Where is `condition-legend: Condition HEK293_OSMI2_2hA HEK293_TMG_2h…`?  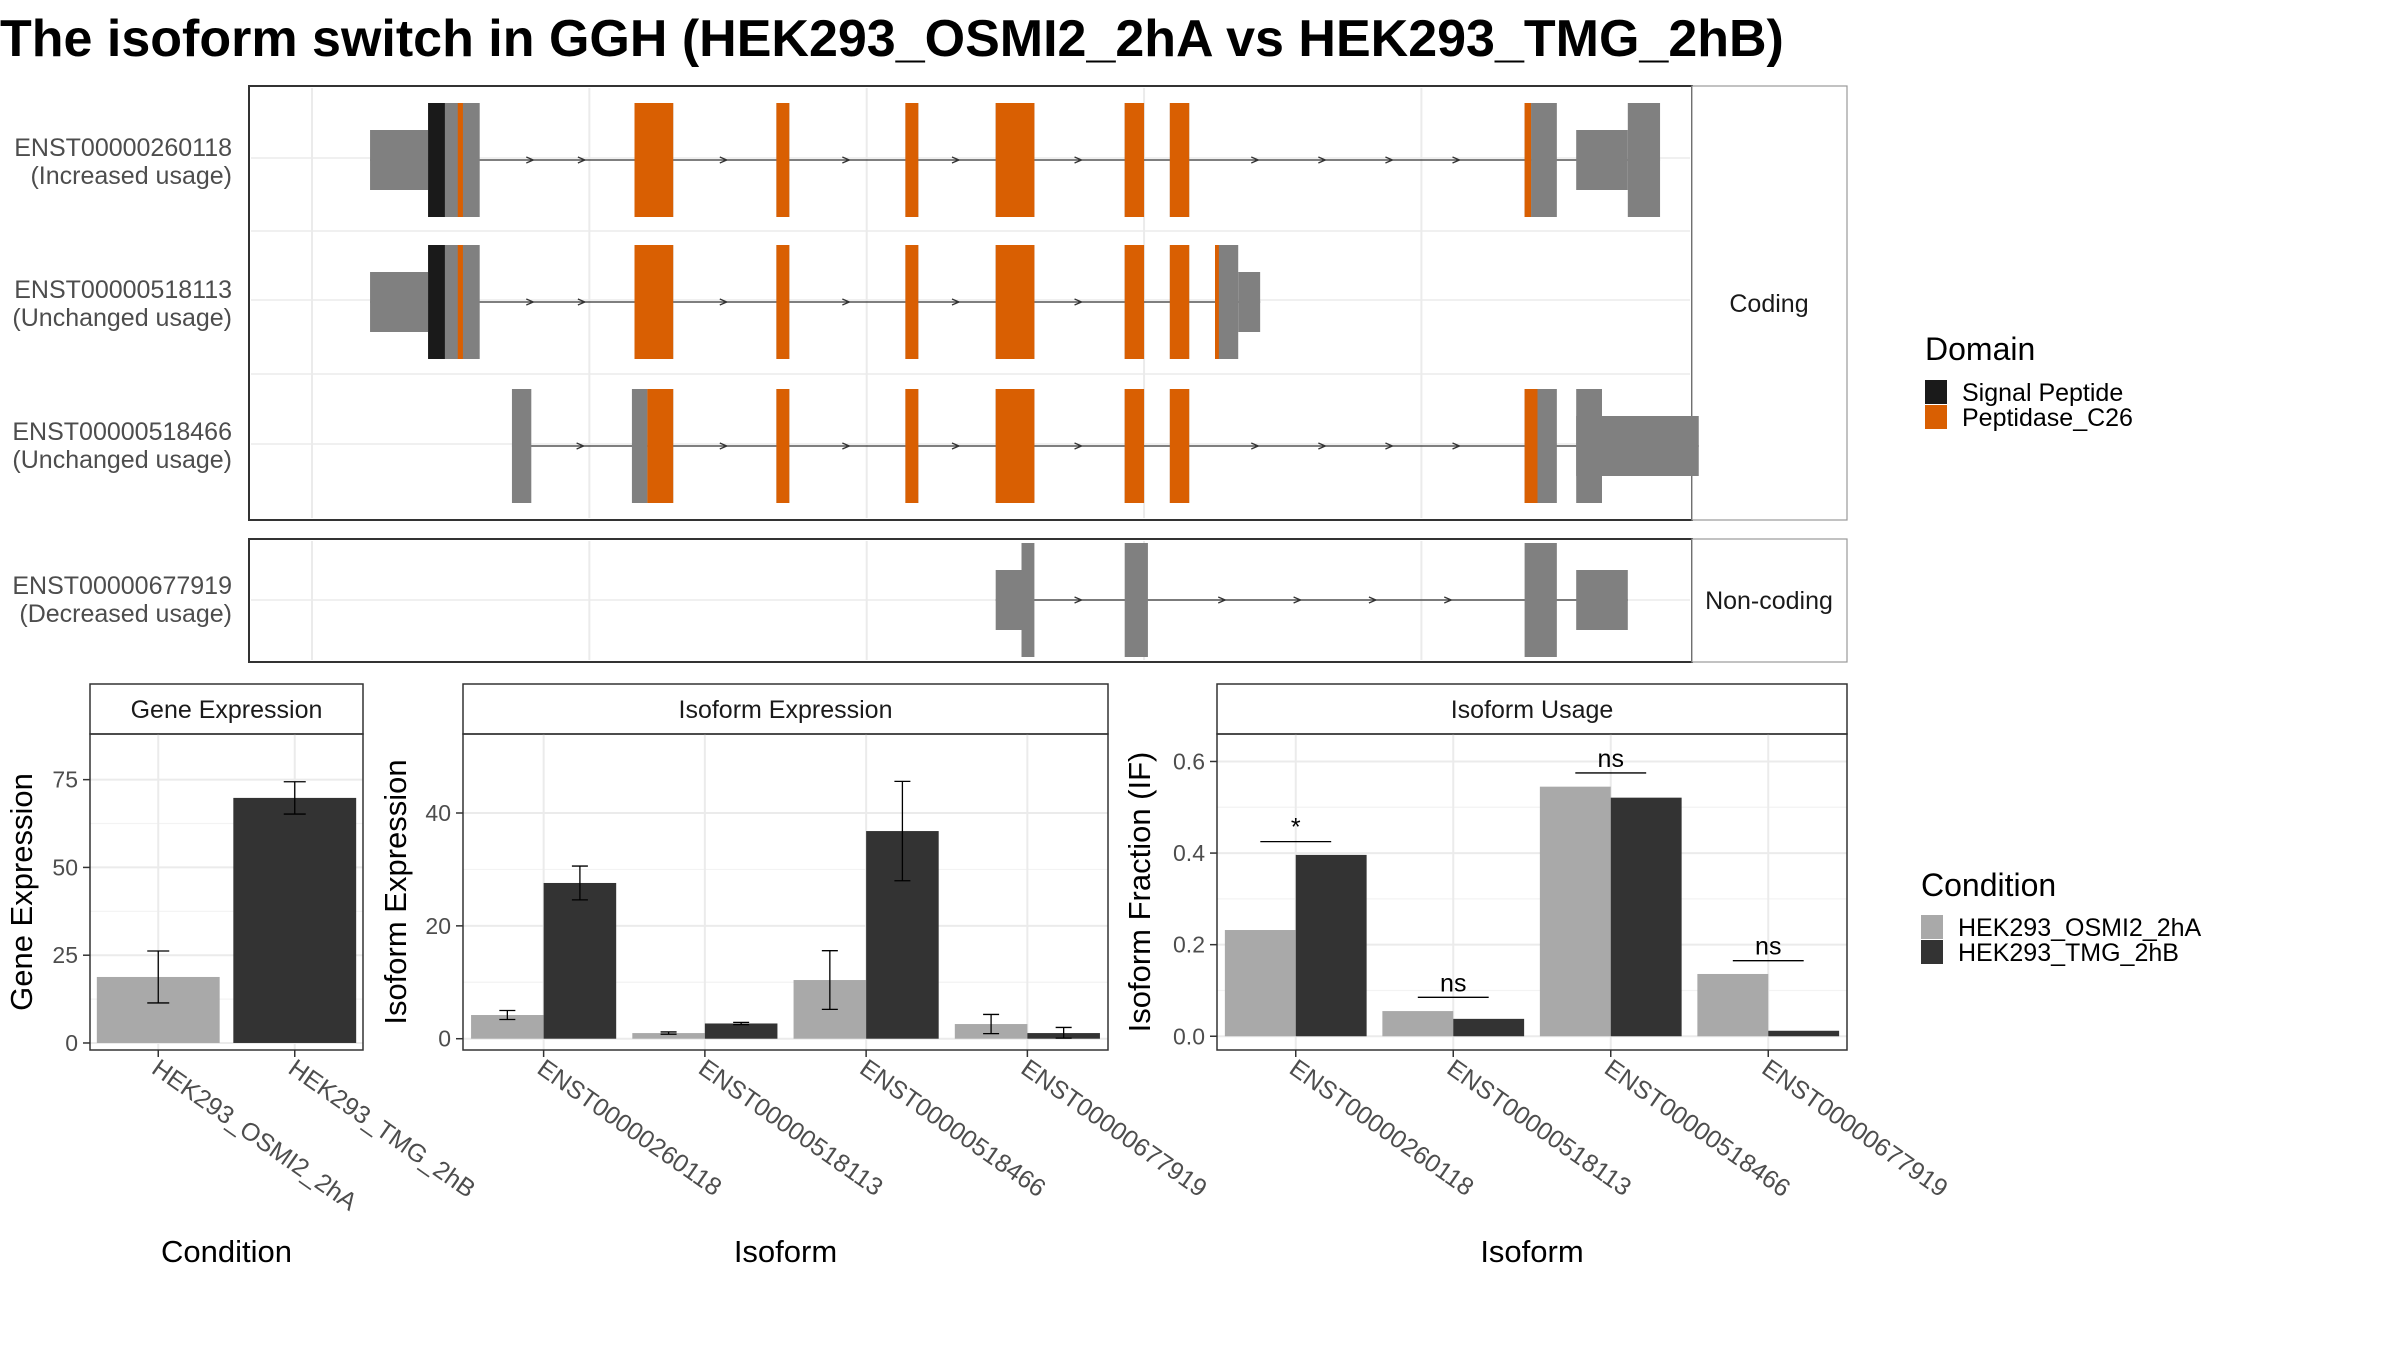 condition-legend: Condition HEK293_OSMI2_2hA HEK293_TMG_2h… is located at coordinates (2061, 917).